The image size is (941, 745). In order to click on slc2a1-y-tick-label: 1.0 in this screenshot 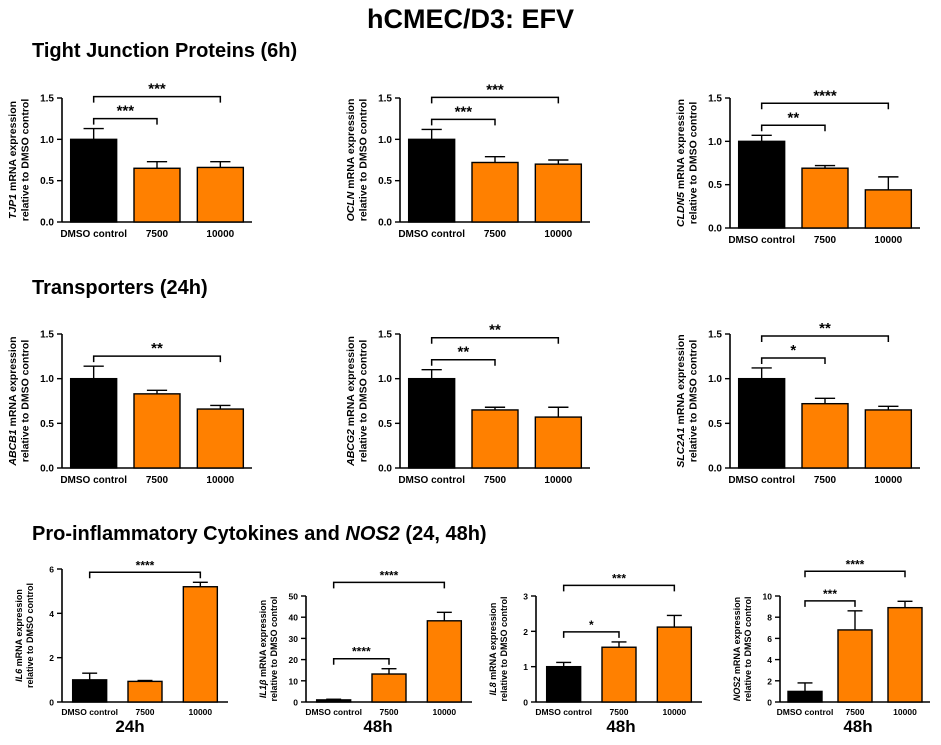, I will do `click(715, 379)`.